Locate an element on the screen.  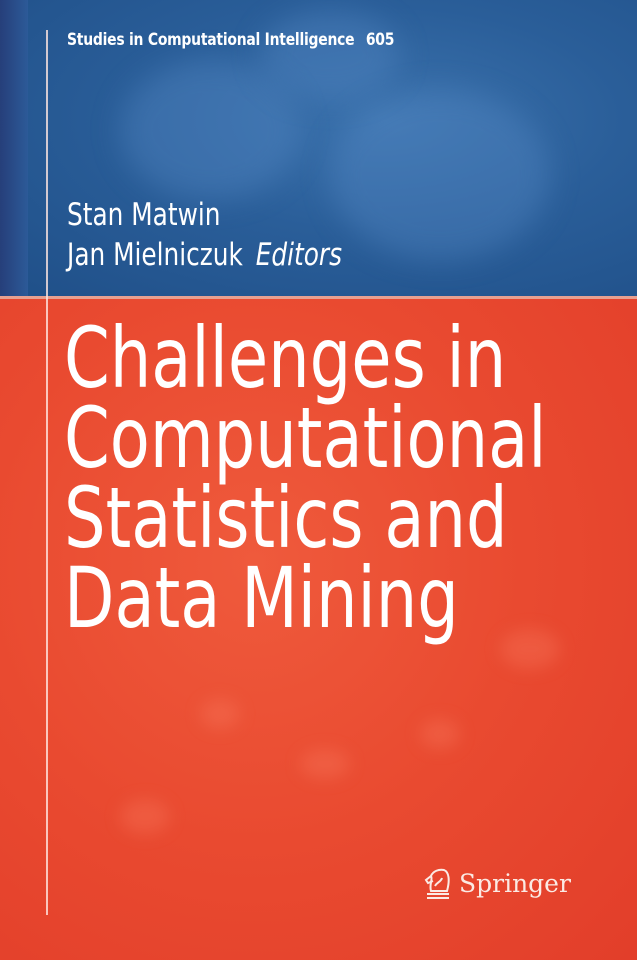
title-line: Computational is located at coordinates (305, 438).